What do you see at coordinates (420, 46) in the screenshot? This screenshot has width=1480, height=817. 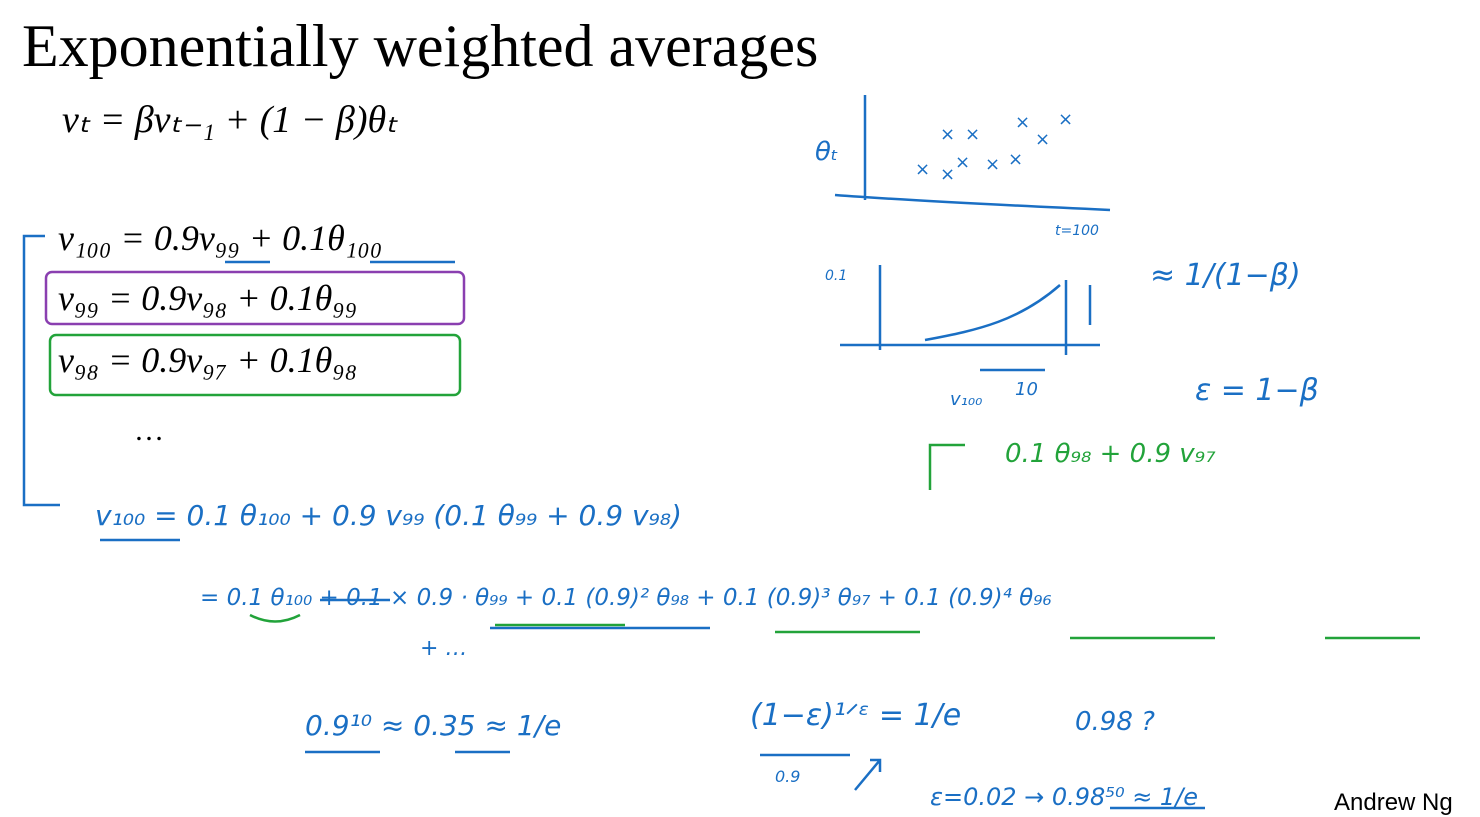 I see `title: Exponentially weighted averages` at bounding box center [420, 46].